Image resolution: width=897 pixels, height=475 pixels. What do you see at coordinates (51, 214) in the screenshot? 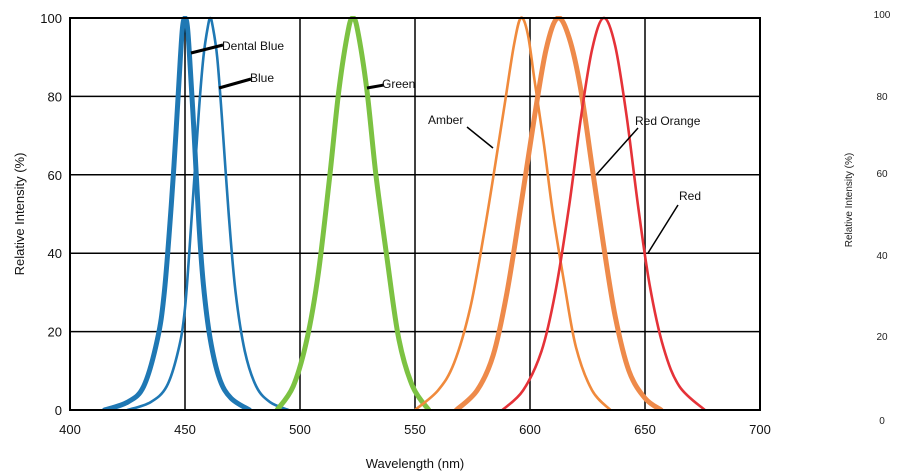
I see `y-tick-labels: 0 20 40 60 80 100` at bounding box center [51, 214].